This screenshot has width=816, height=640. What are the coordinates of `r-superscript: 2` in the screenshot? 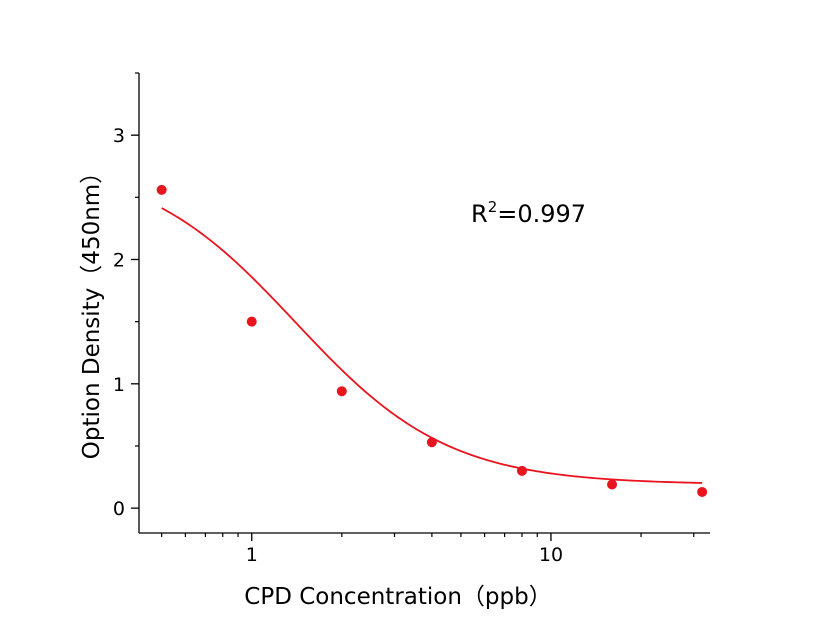 It's located at (493, 207).